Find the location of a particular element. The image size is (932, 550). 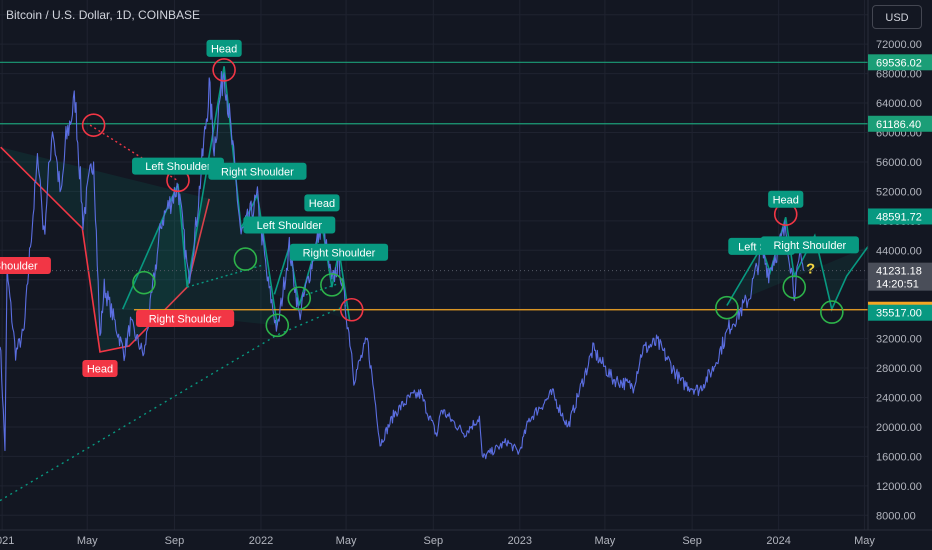

price-axis-tag-text: 61186.40 is located at coordinates (898, 125).